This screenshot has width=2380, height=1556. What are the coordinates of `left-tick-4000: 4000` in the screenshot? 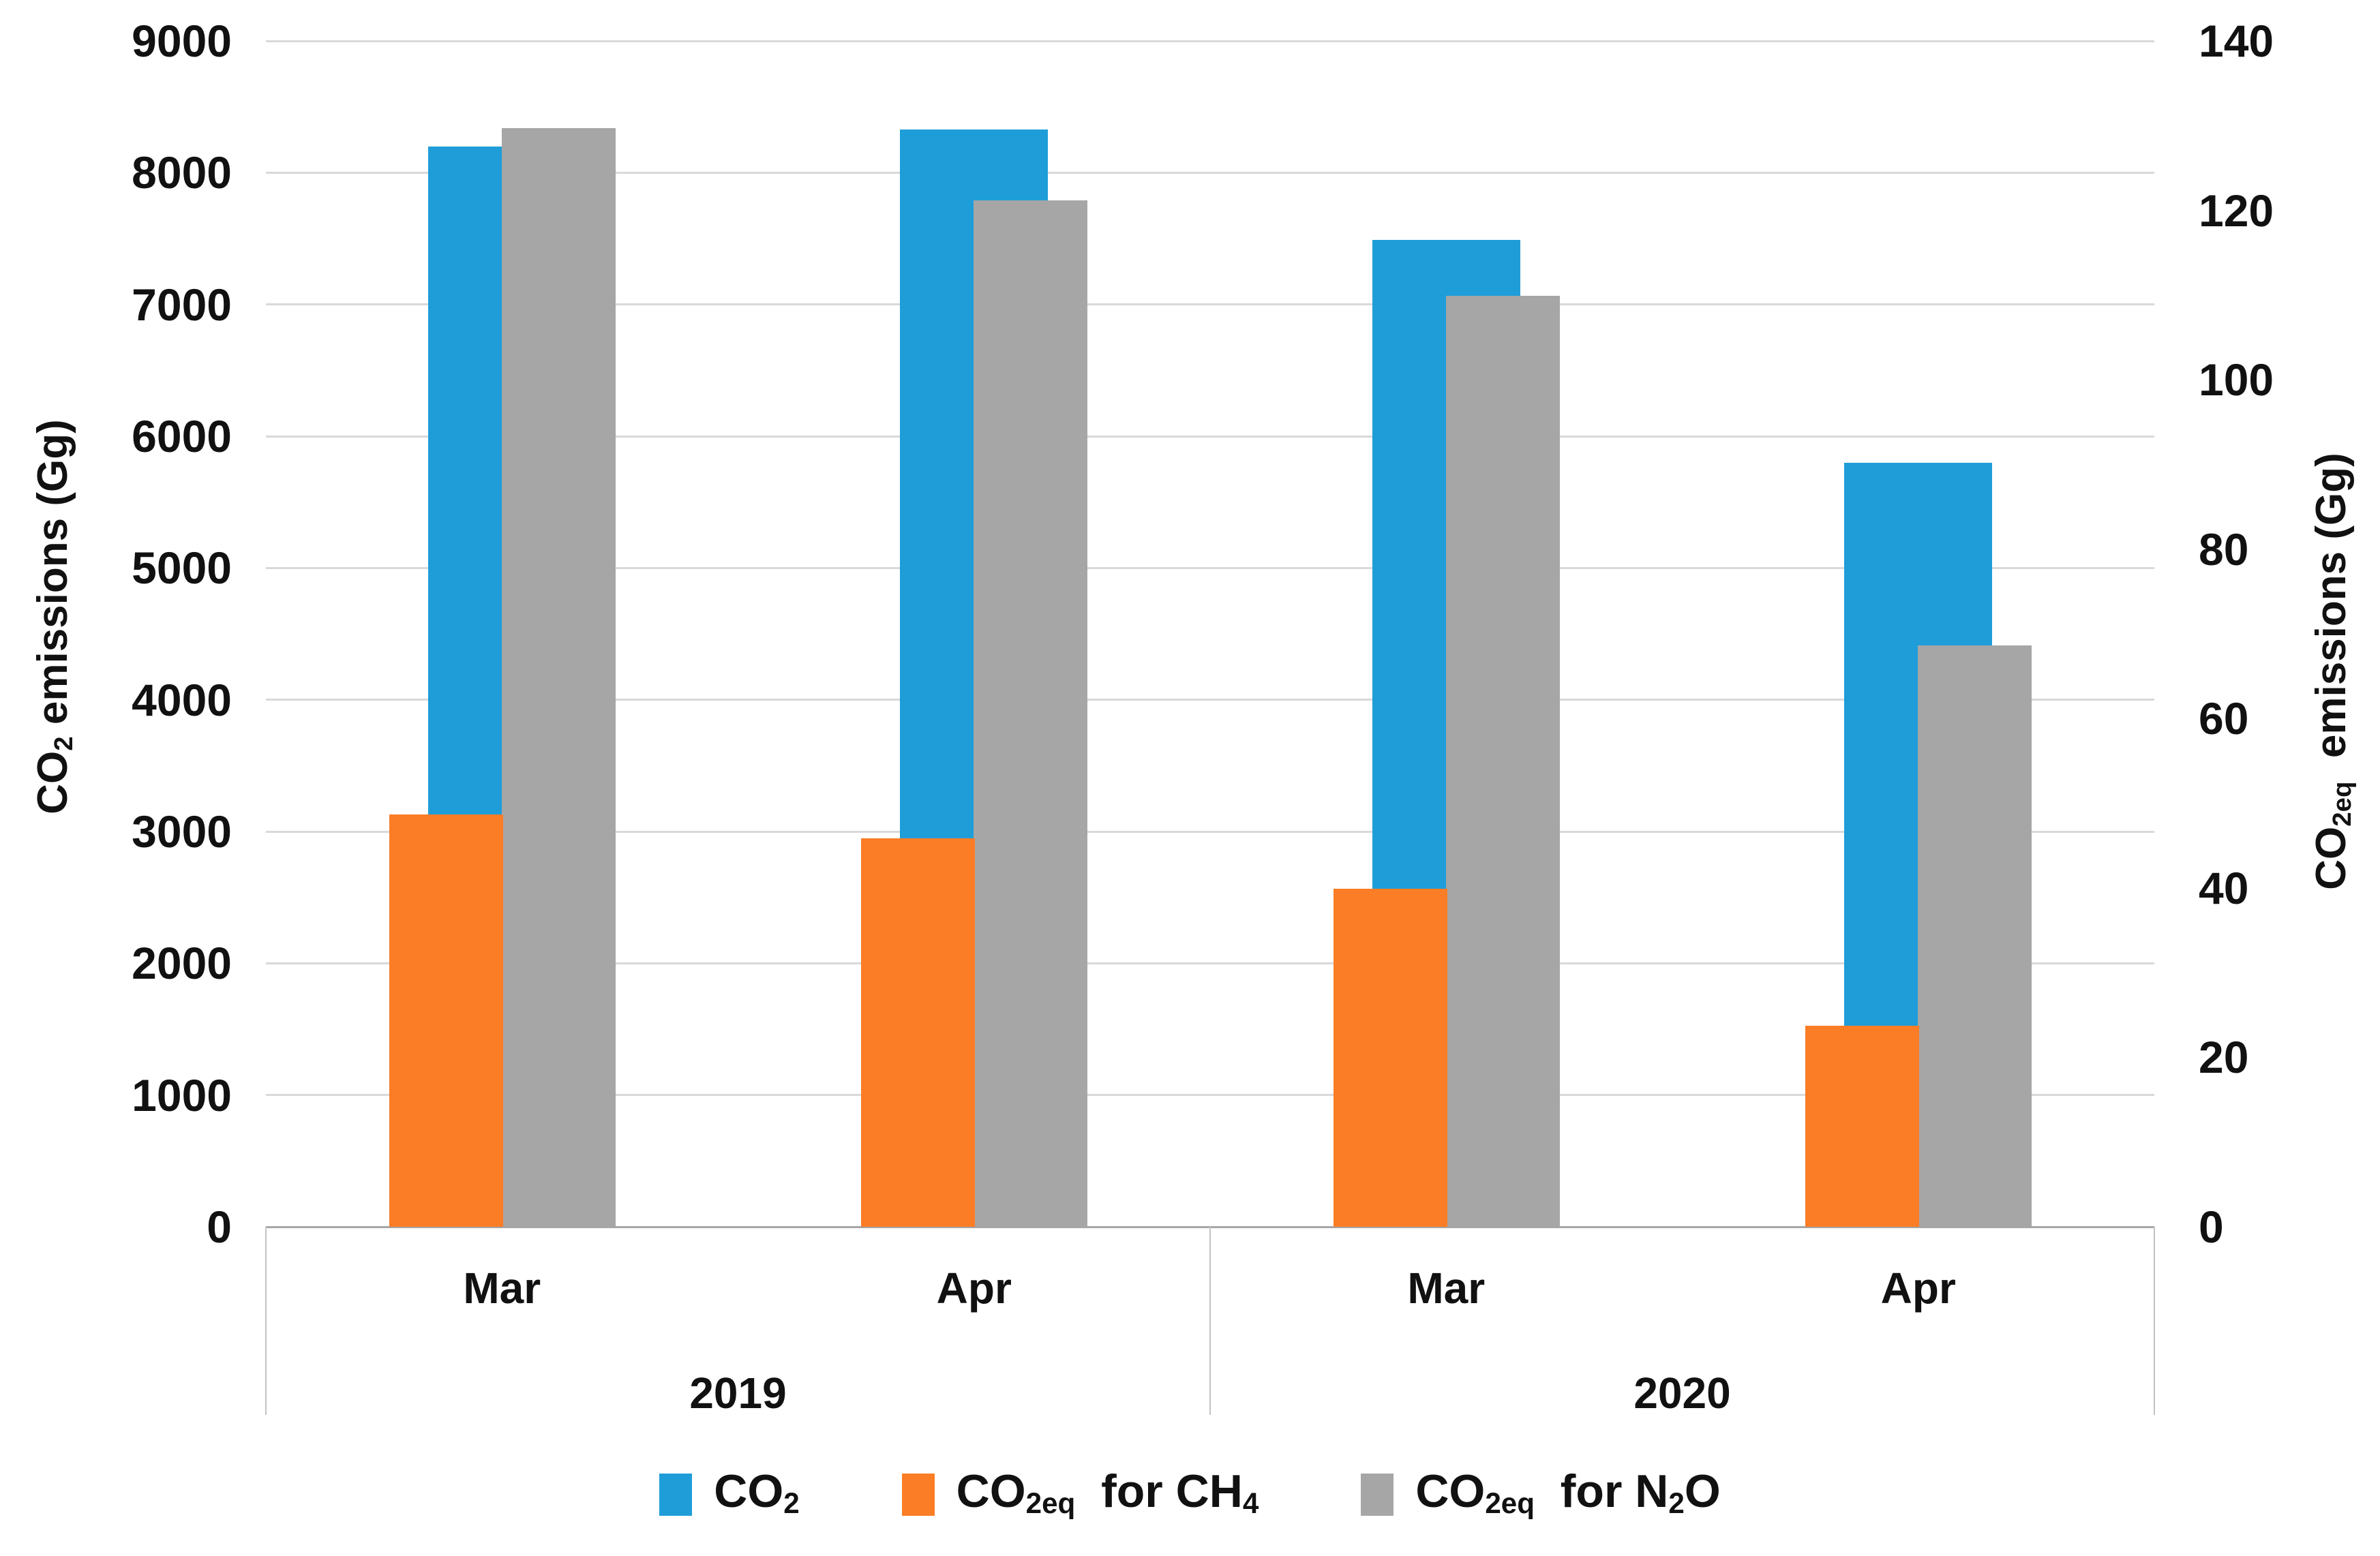 It's located at (182, 699).